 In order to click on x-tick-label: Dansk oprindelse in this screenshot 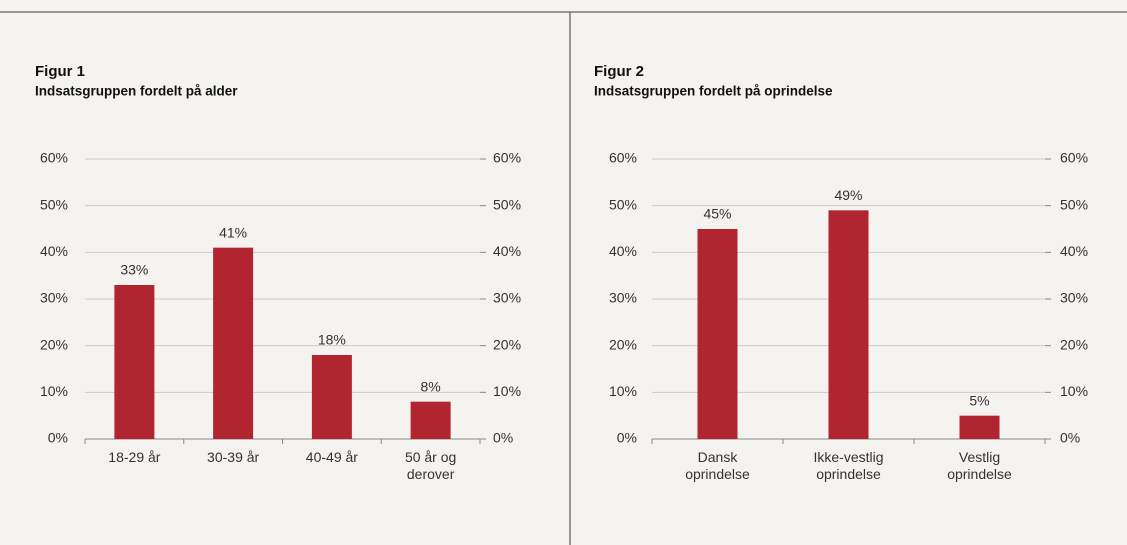, I will do `click(717, 465)`.